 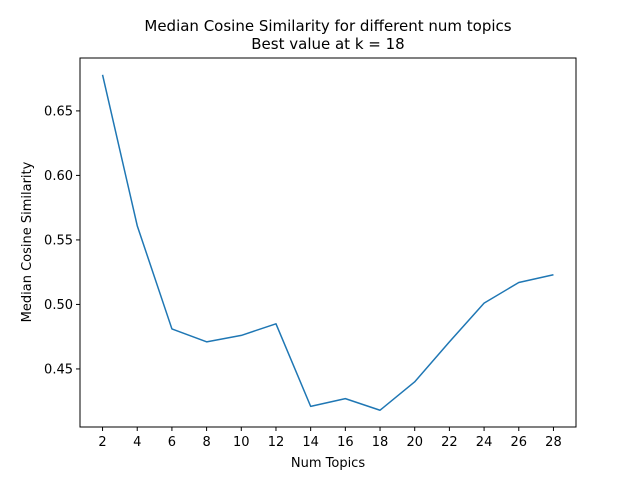 I want to click on y-tick-label: 0.45, so click(x=58, y=369).